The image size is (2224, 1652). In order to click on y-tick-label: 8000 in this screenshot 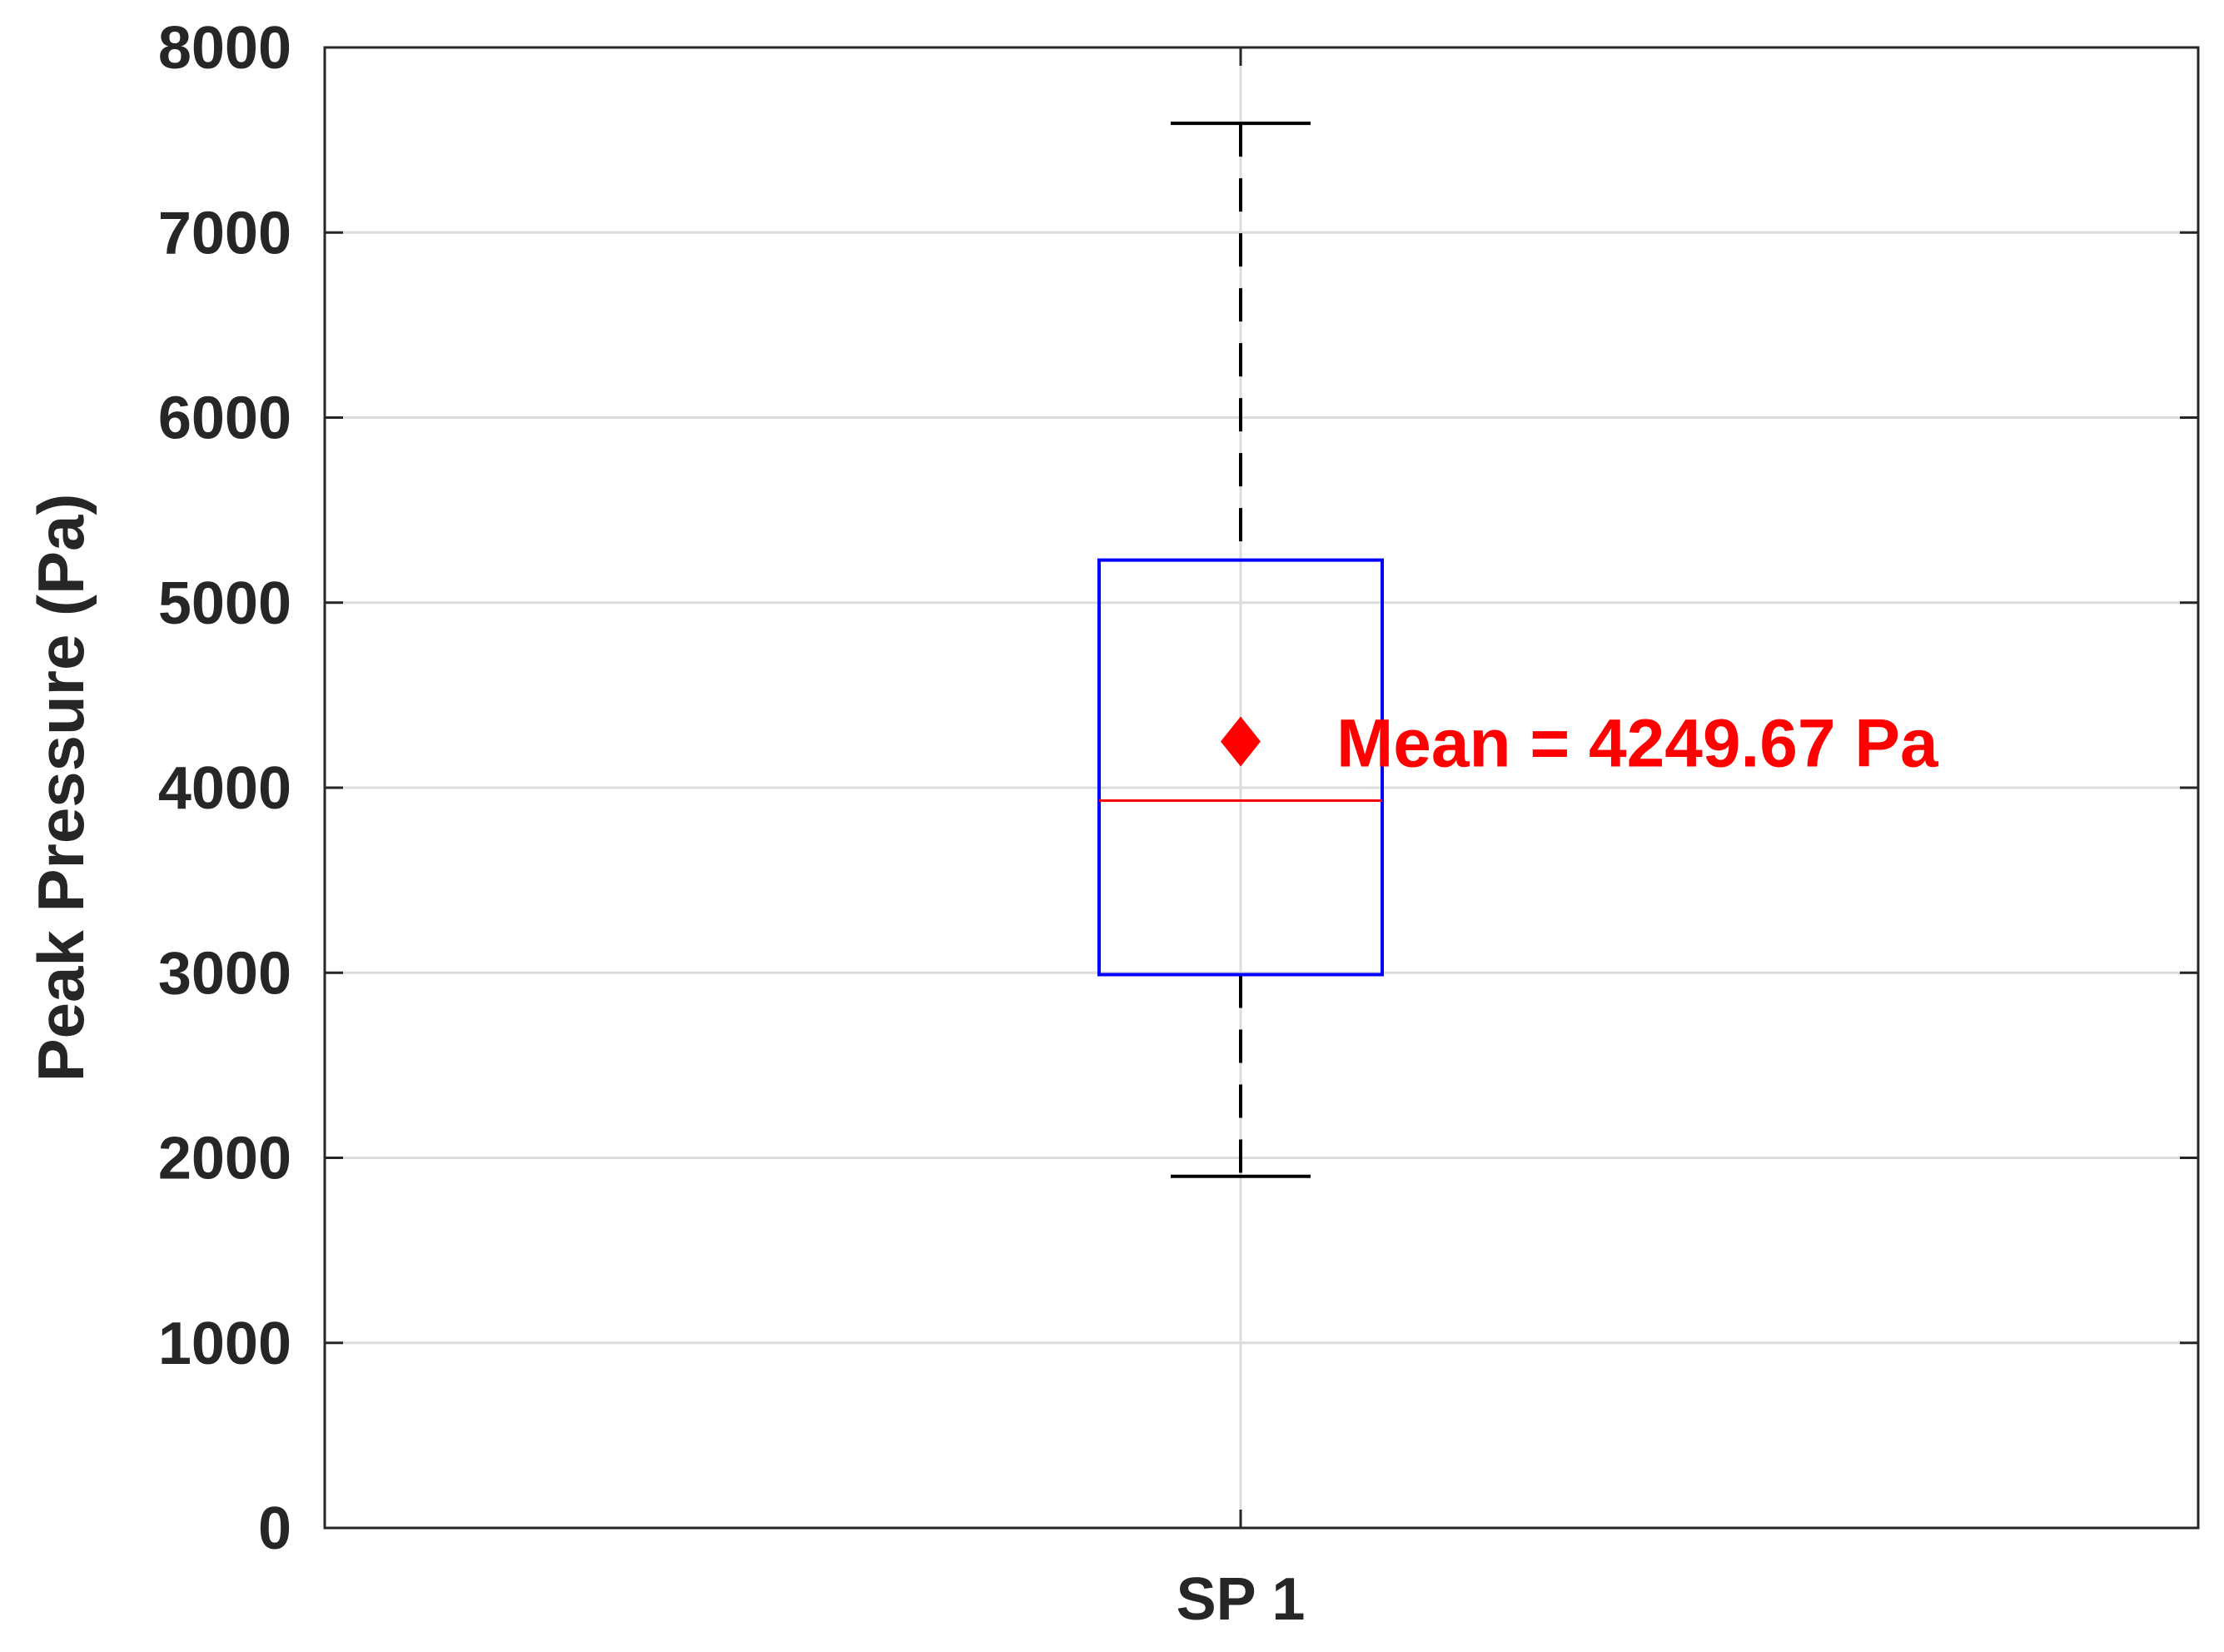, I will do `click(224, 48)`.